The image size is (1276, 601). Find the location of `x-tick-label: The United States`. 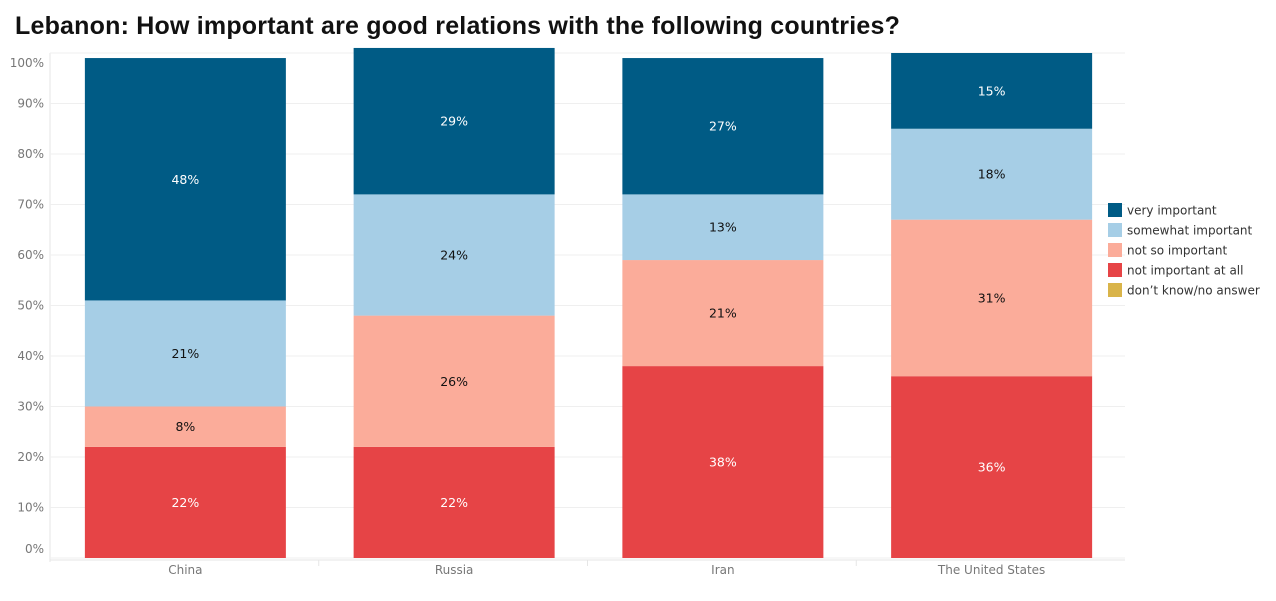

x-tick-label: The United States is located at coordinates (991, 570).